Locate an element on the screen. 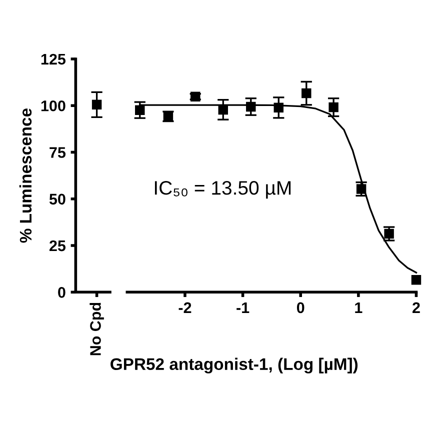  x-tick-label: 2 is located at coordinates (416, 307).